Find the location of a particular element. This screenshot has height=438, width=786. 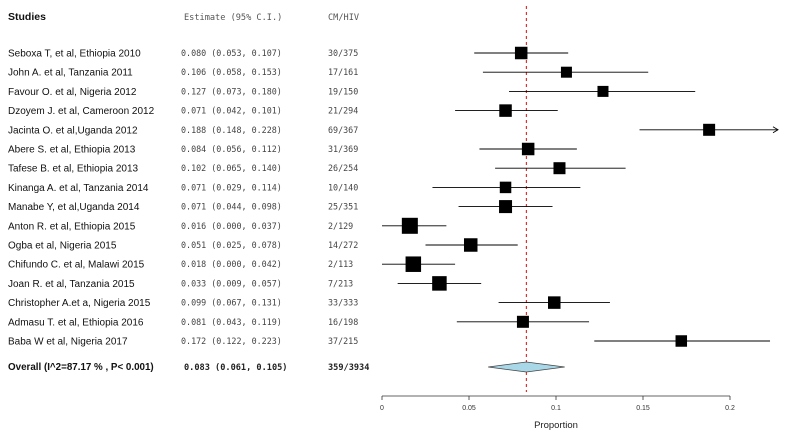

study-estimate: 0.071 (0.042, 0.101) is located at coordinates (231, 111).